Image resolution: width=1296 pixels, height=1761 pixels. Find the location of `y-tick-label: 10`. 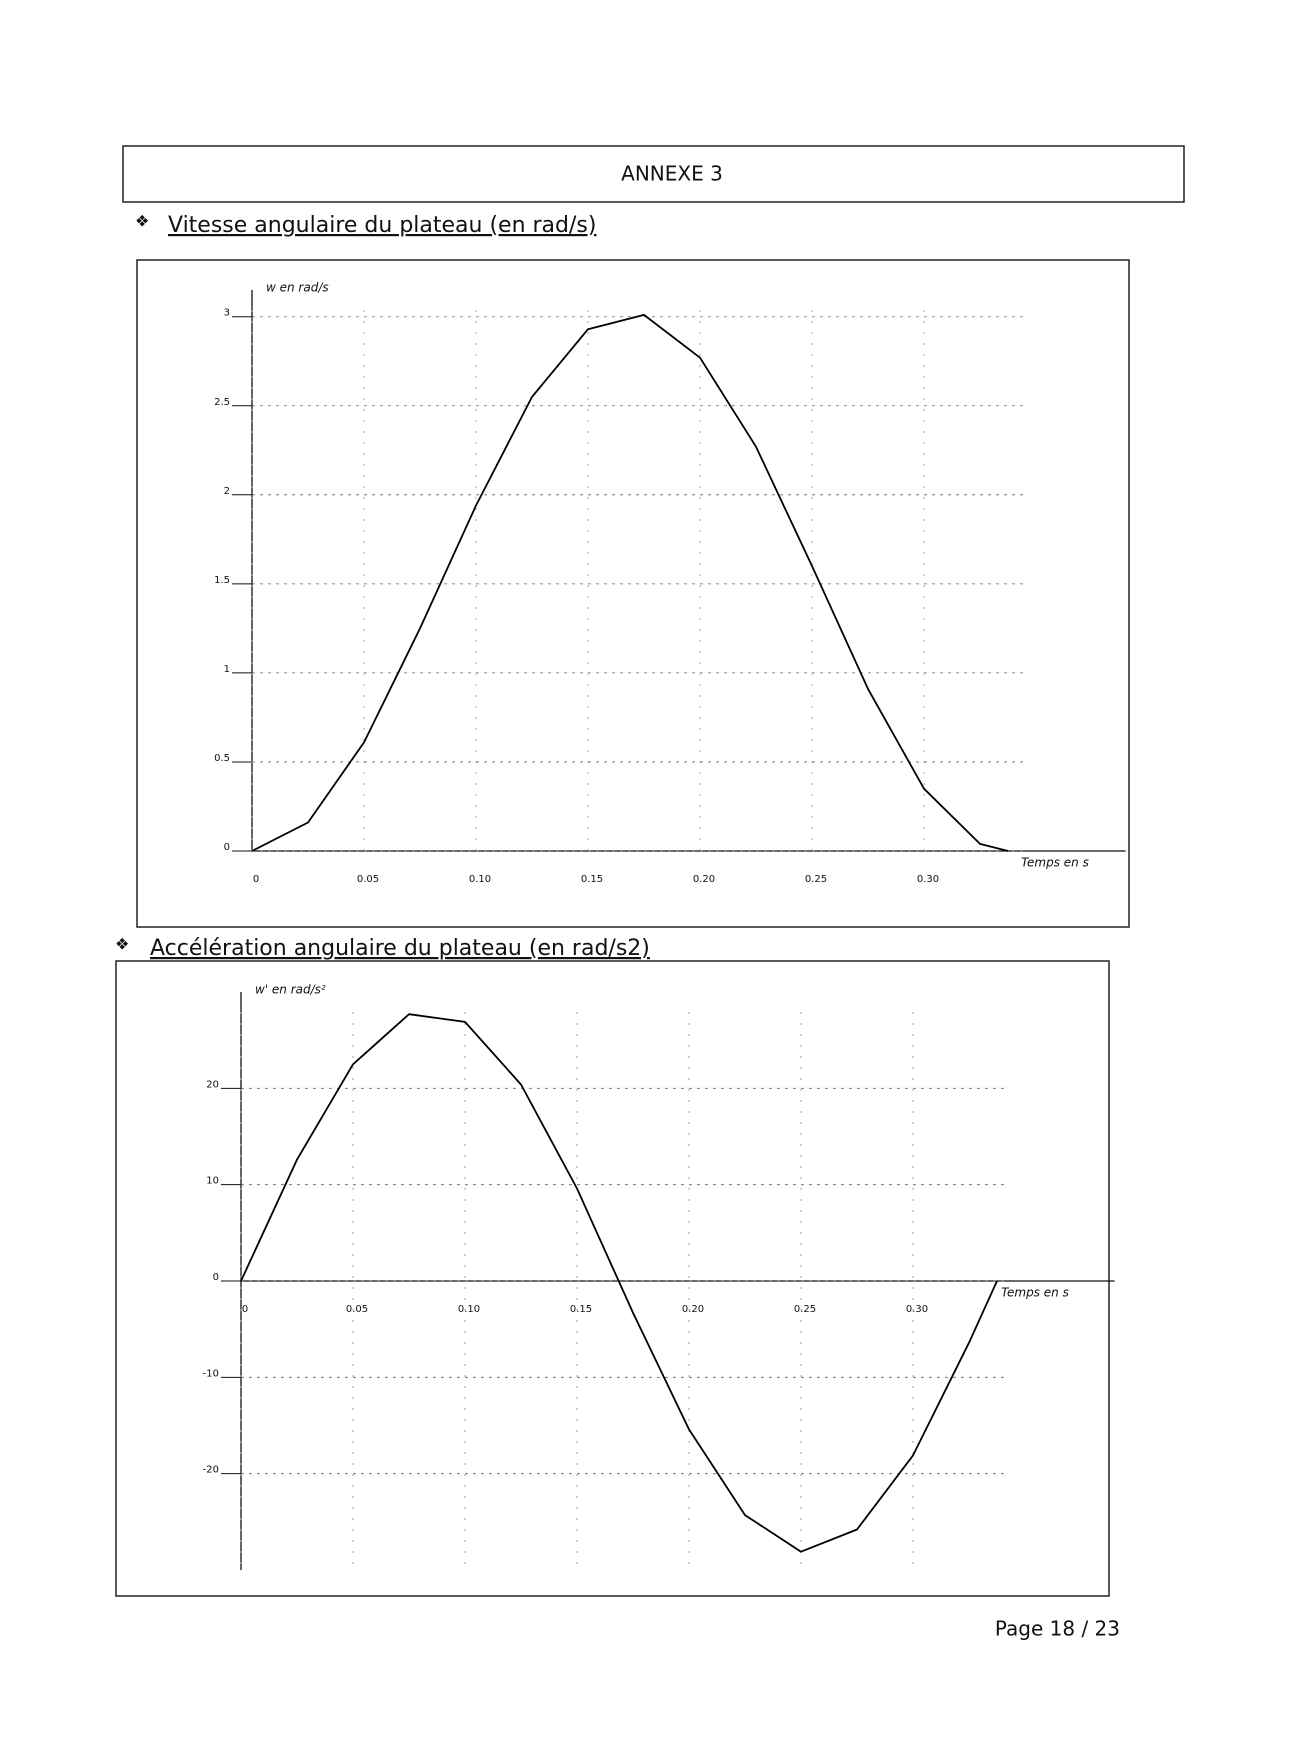

y-tick-label: 10 is located at coordinates (212, 1181).